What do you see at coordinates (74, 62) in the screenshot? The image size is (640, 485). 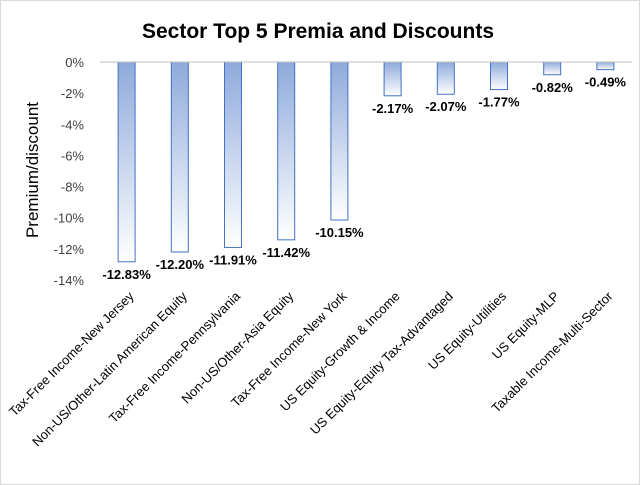 I see `y-tick-label: 0%` at bounding box center [74, 62].